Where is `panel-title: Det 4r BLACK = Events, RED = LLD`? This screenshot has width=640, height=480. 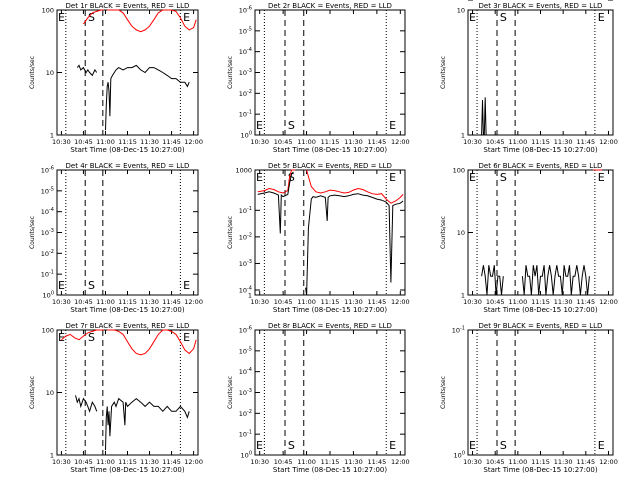
panel-title: Det 4r BLACK = Events, RED = LLD is located at coordinates (128, 166).